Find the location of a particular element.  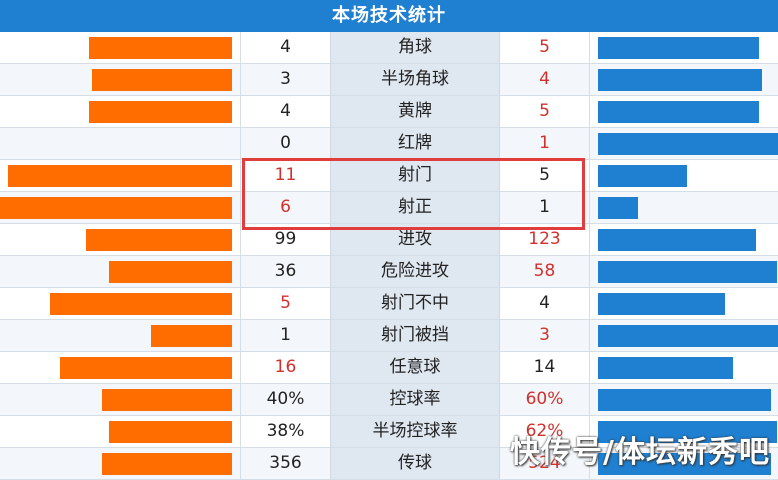

stat-label: 半场控球率 is located at coordinates (415, 431).